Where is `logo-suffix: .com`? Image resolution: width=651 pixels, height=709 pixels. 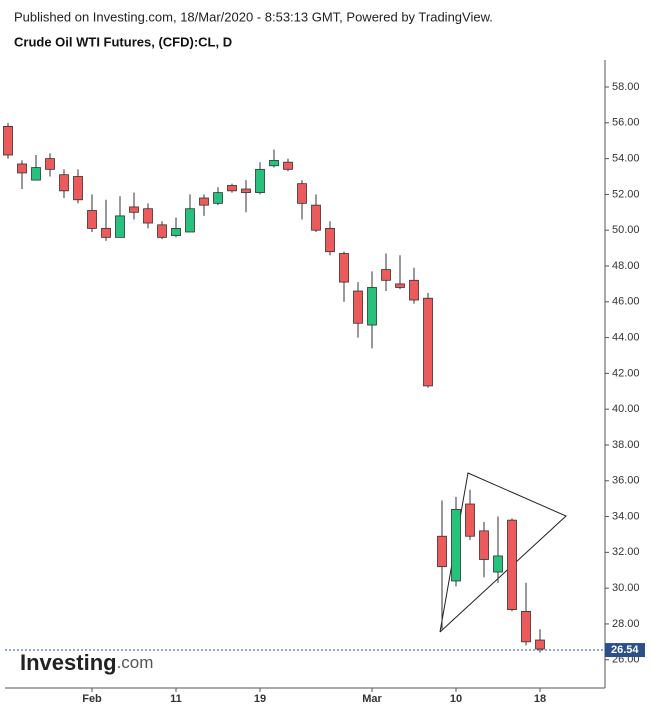 logo-suffix: .com is located at coordinates (135, 662).